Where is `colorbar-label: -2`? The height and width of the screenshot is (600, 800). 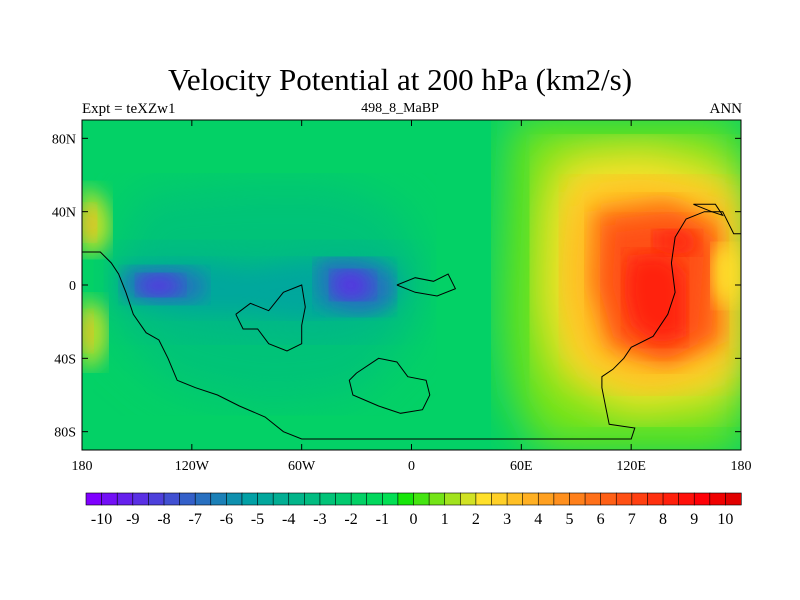
colorbar-label: -2 is located at coordinates (350, 519).